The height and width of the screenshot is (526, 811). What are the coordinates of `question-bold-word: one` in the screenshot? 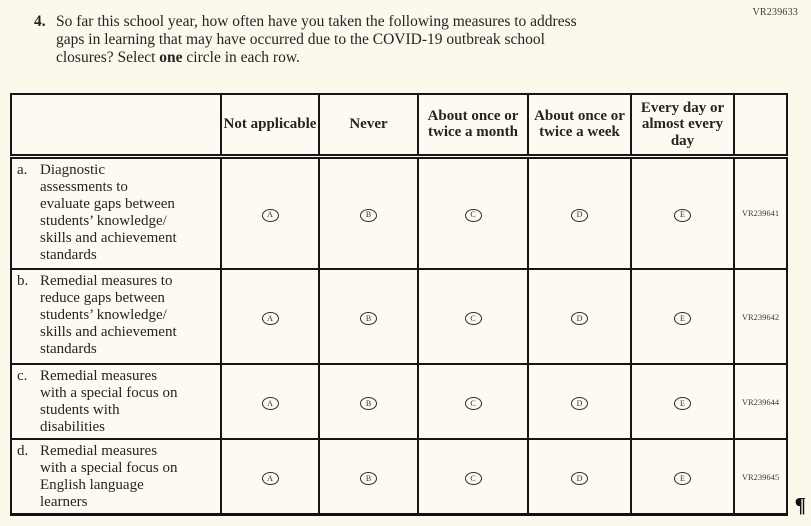 It's located at (171, 57).